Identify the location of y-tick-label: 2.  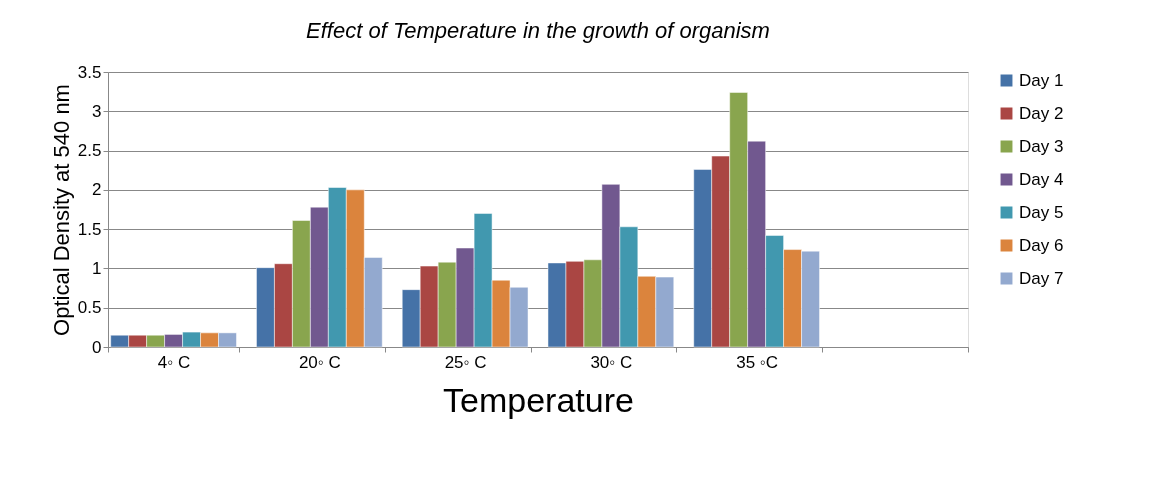
(97, 190).